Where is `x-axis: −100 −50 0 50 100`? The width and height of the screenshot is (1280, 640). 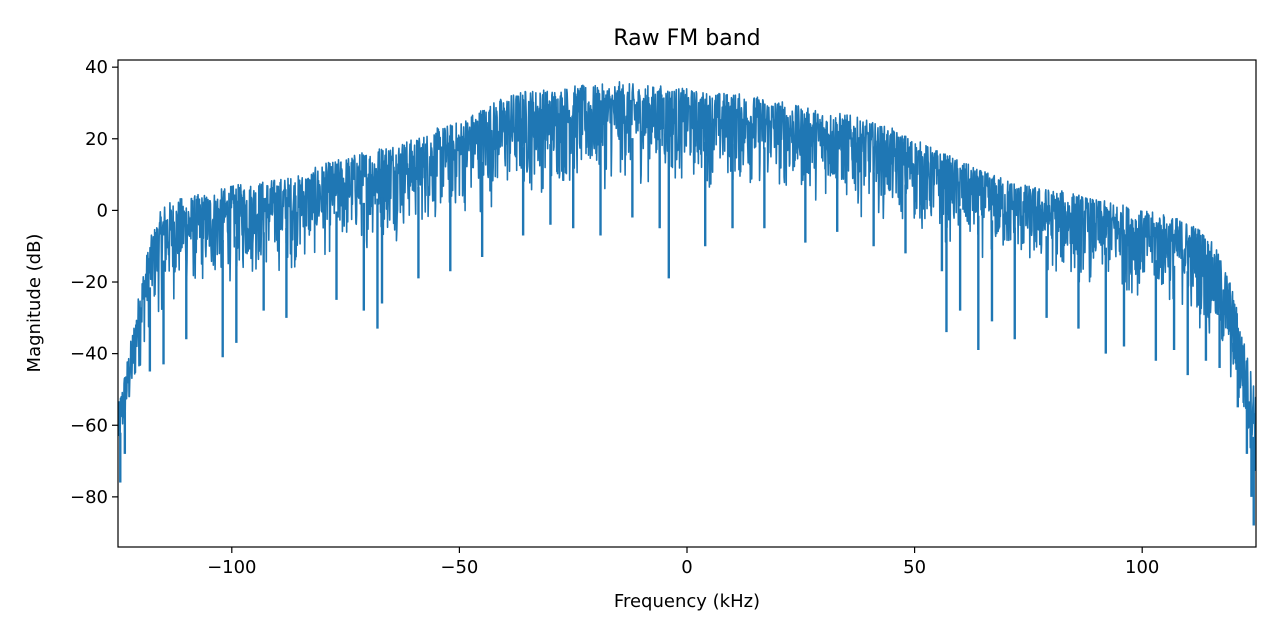 x-axis: −100 −50 0 50 100 is located at coordinates (683, 562).